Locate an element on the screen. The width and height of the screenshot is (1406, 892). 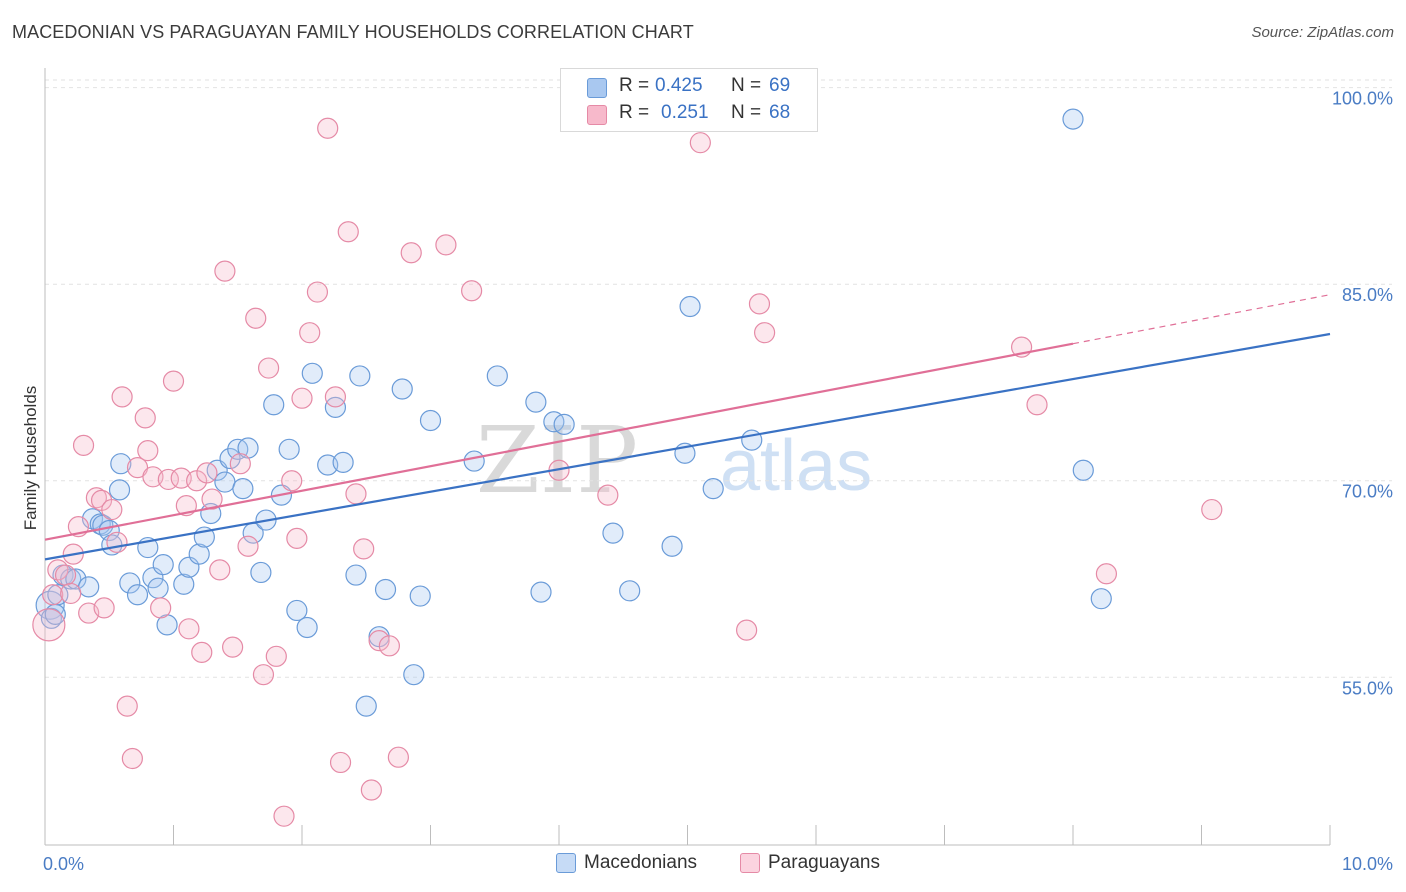
bottom-legend-swatch-paraguayans is located at coordinates (750, 863).